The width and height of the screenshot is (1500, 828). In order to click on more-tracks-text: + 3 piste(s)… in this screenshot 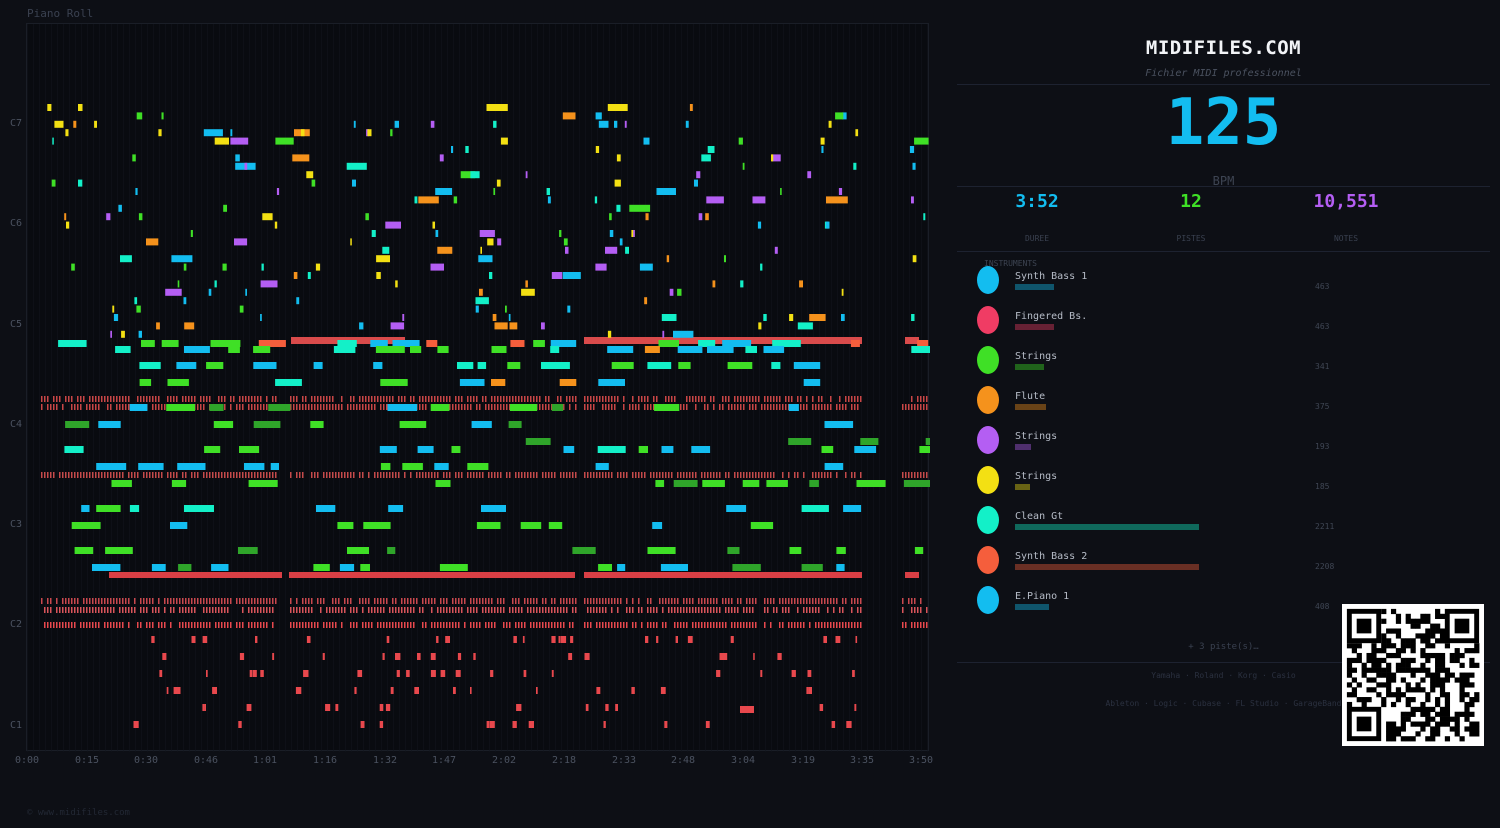, I will do `click(1223, 647)`.